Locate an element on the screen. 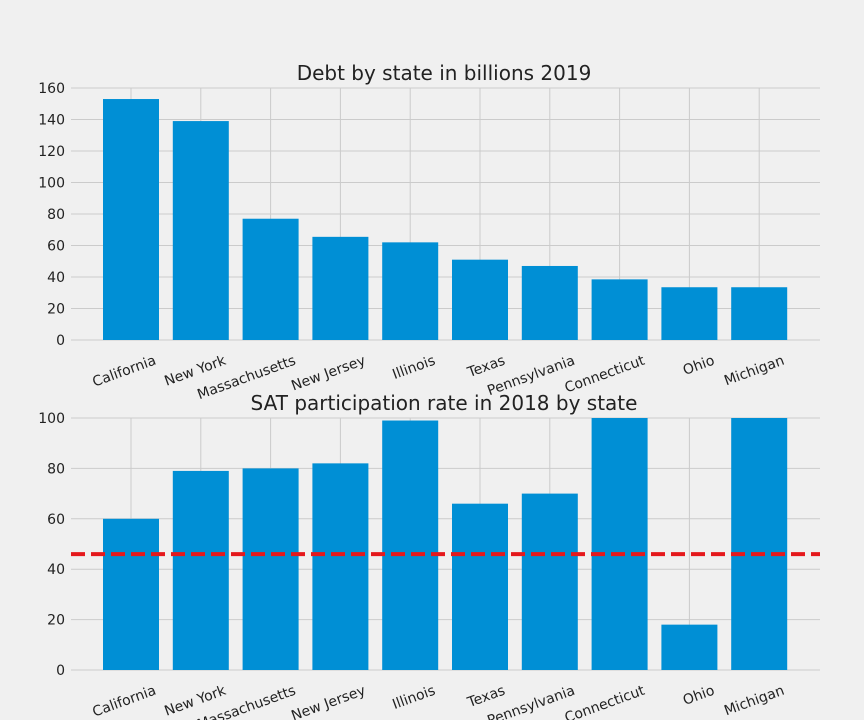 Image resolution: width=864 pixels, height=720 pixels. y-tick-label: 140 is located at coordinates (51, 121).